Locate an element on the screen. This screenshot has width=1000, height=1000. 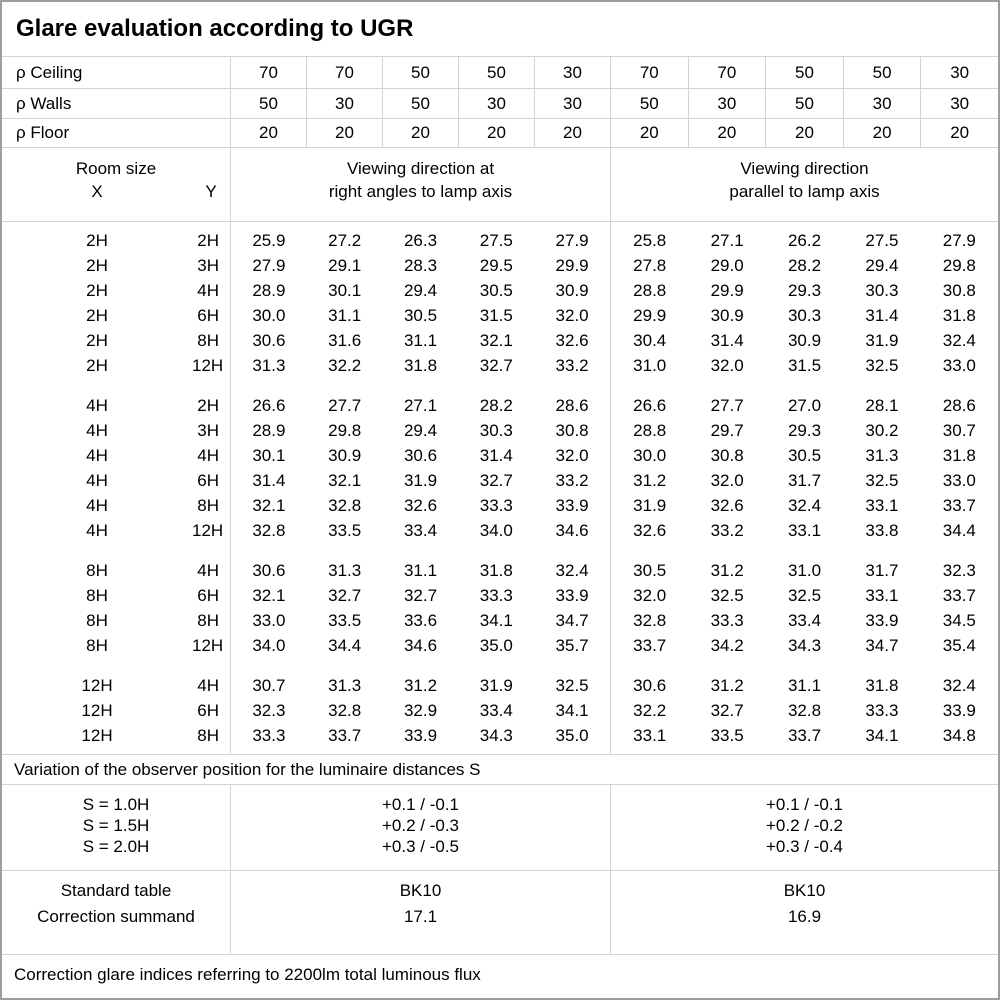
ugr-value: 29.4 is located at coordinates (420, 430).